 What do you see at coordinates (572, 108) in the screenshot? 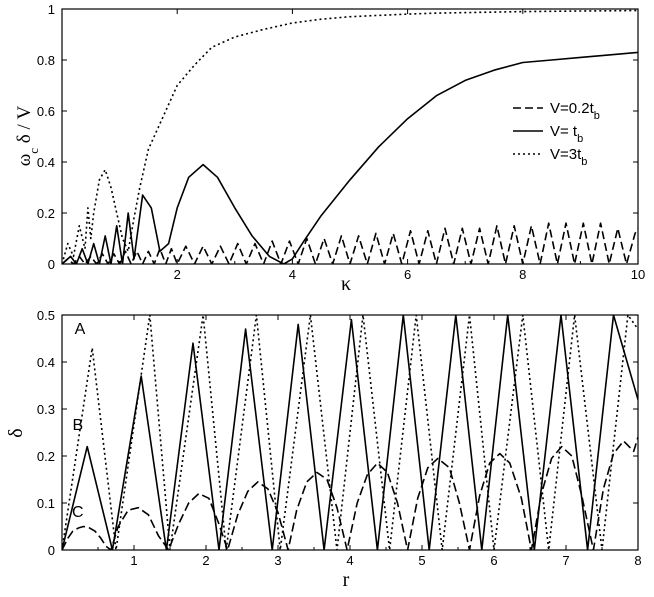
I see `legend-label-main: V=0.2t` at bounding box center [572, 108].